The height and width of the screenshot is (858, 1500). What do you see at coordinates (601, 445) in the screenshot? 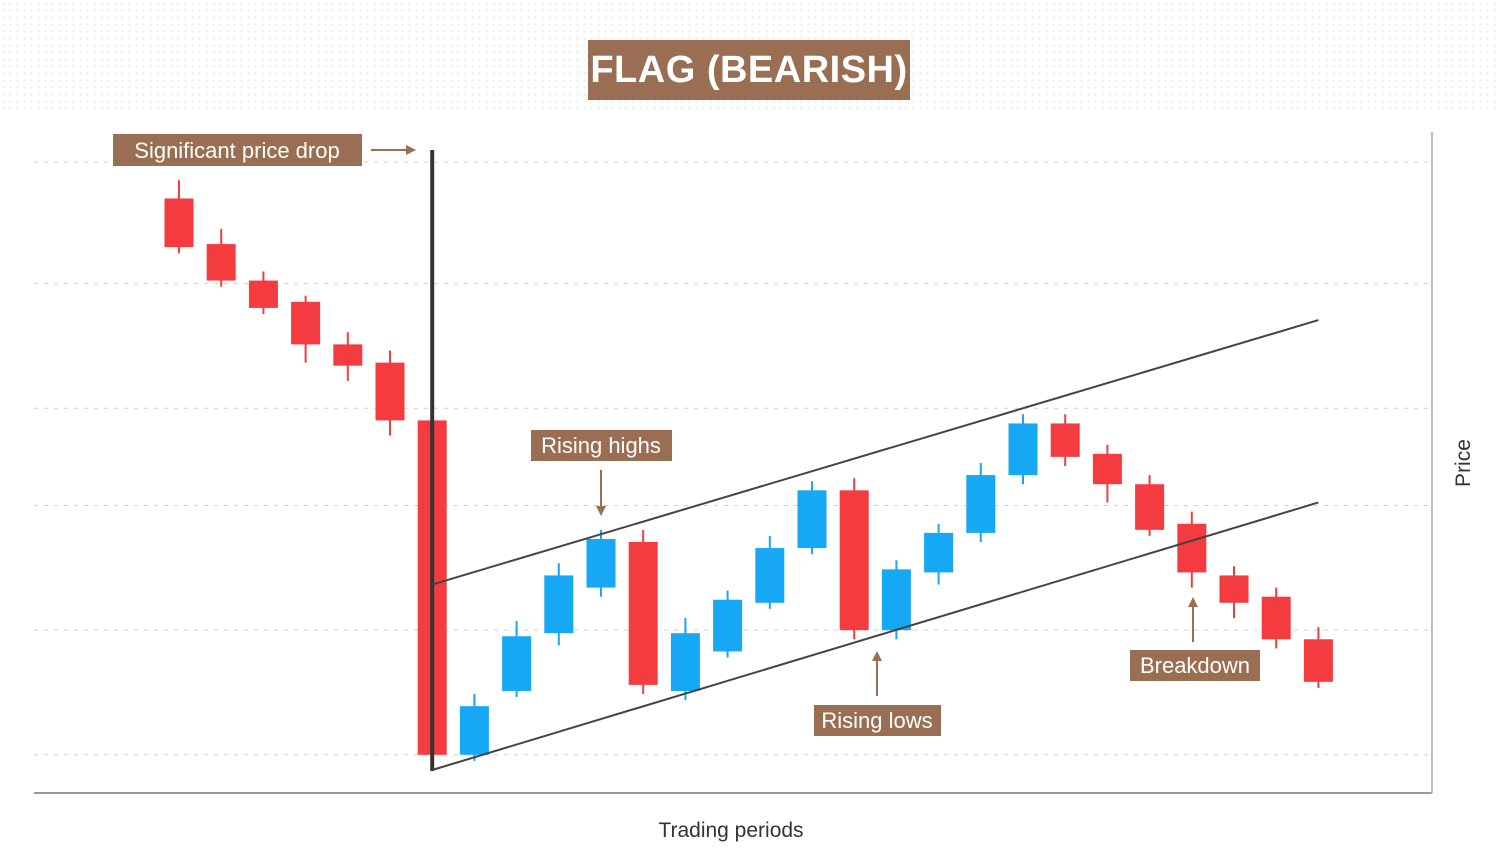
I see `annotation-rising-highs-label: Rising highs` at bounding box center [601, 445].